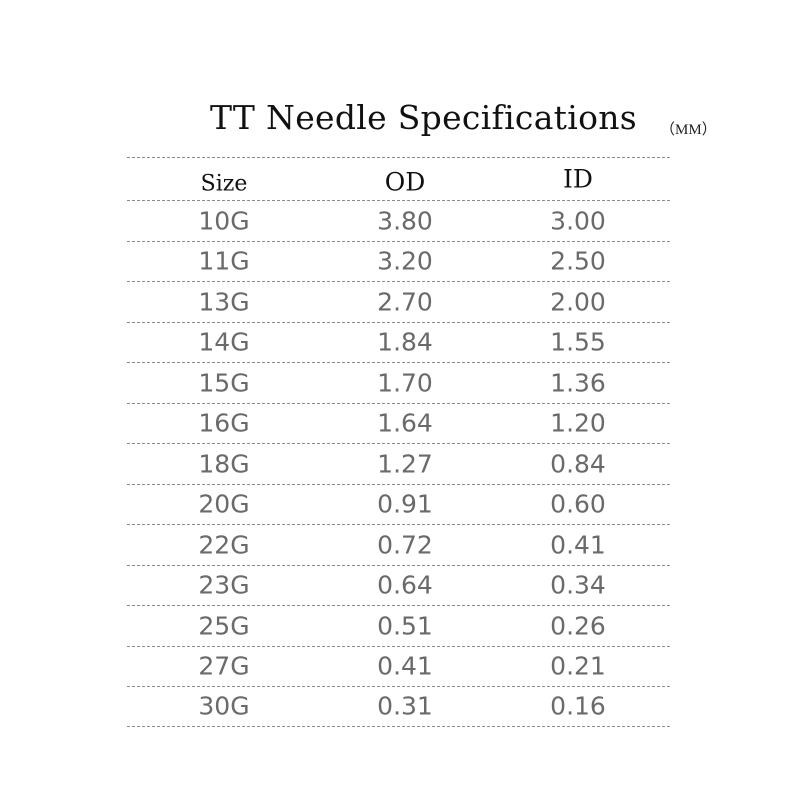  I want to click on cell-od: 0.41, so click(405, 666).